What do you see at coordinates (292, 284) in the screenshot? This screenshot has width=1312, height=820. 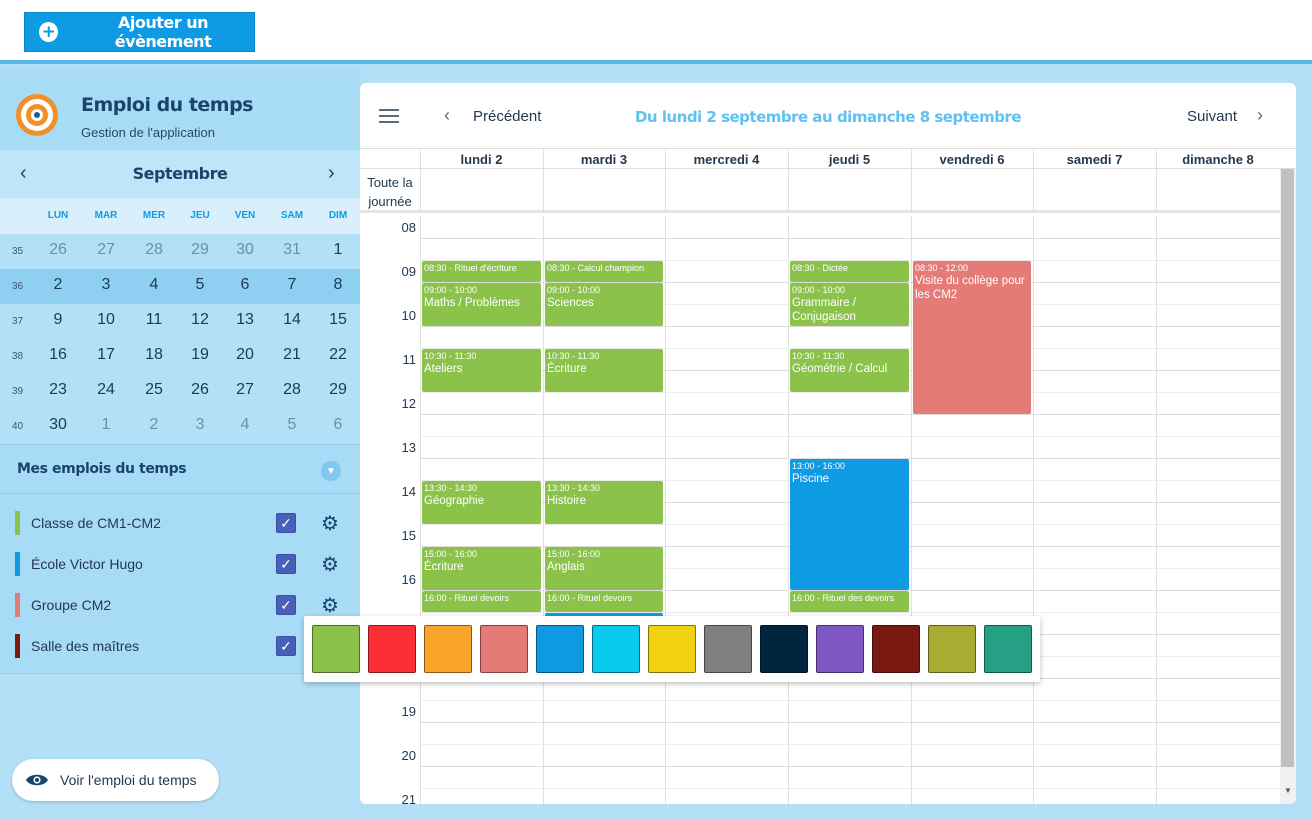 I see `mini-calendar-day: 7` at bounding box center [292, 284].